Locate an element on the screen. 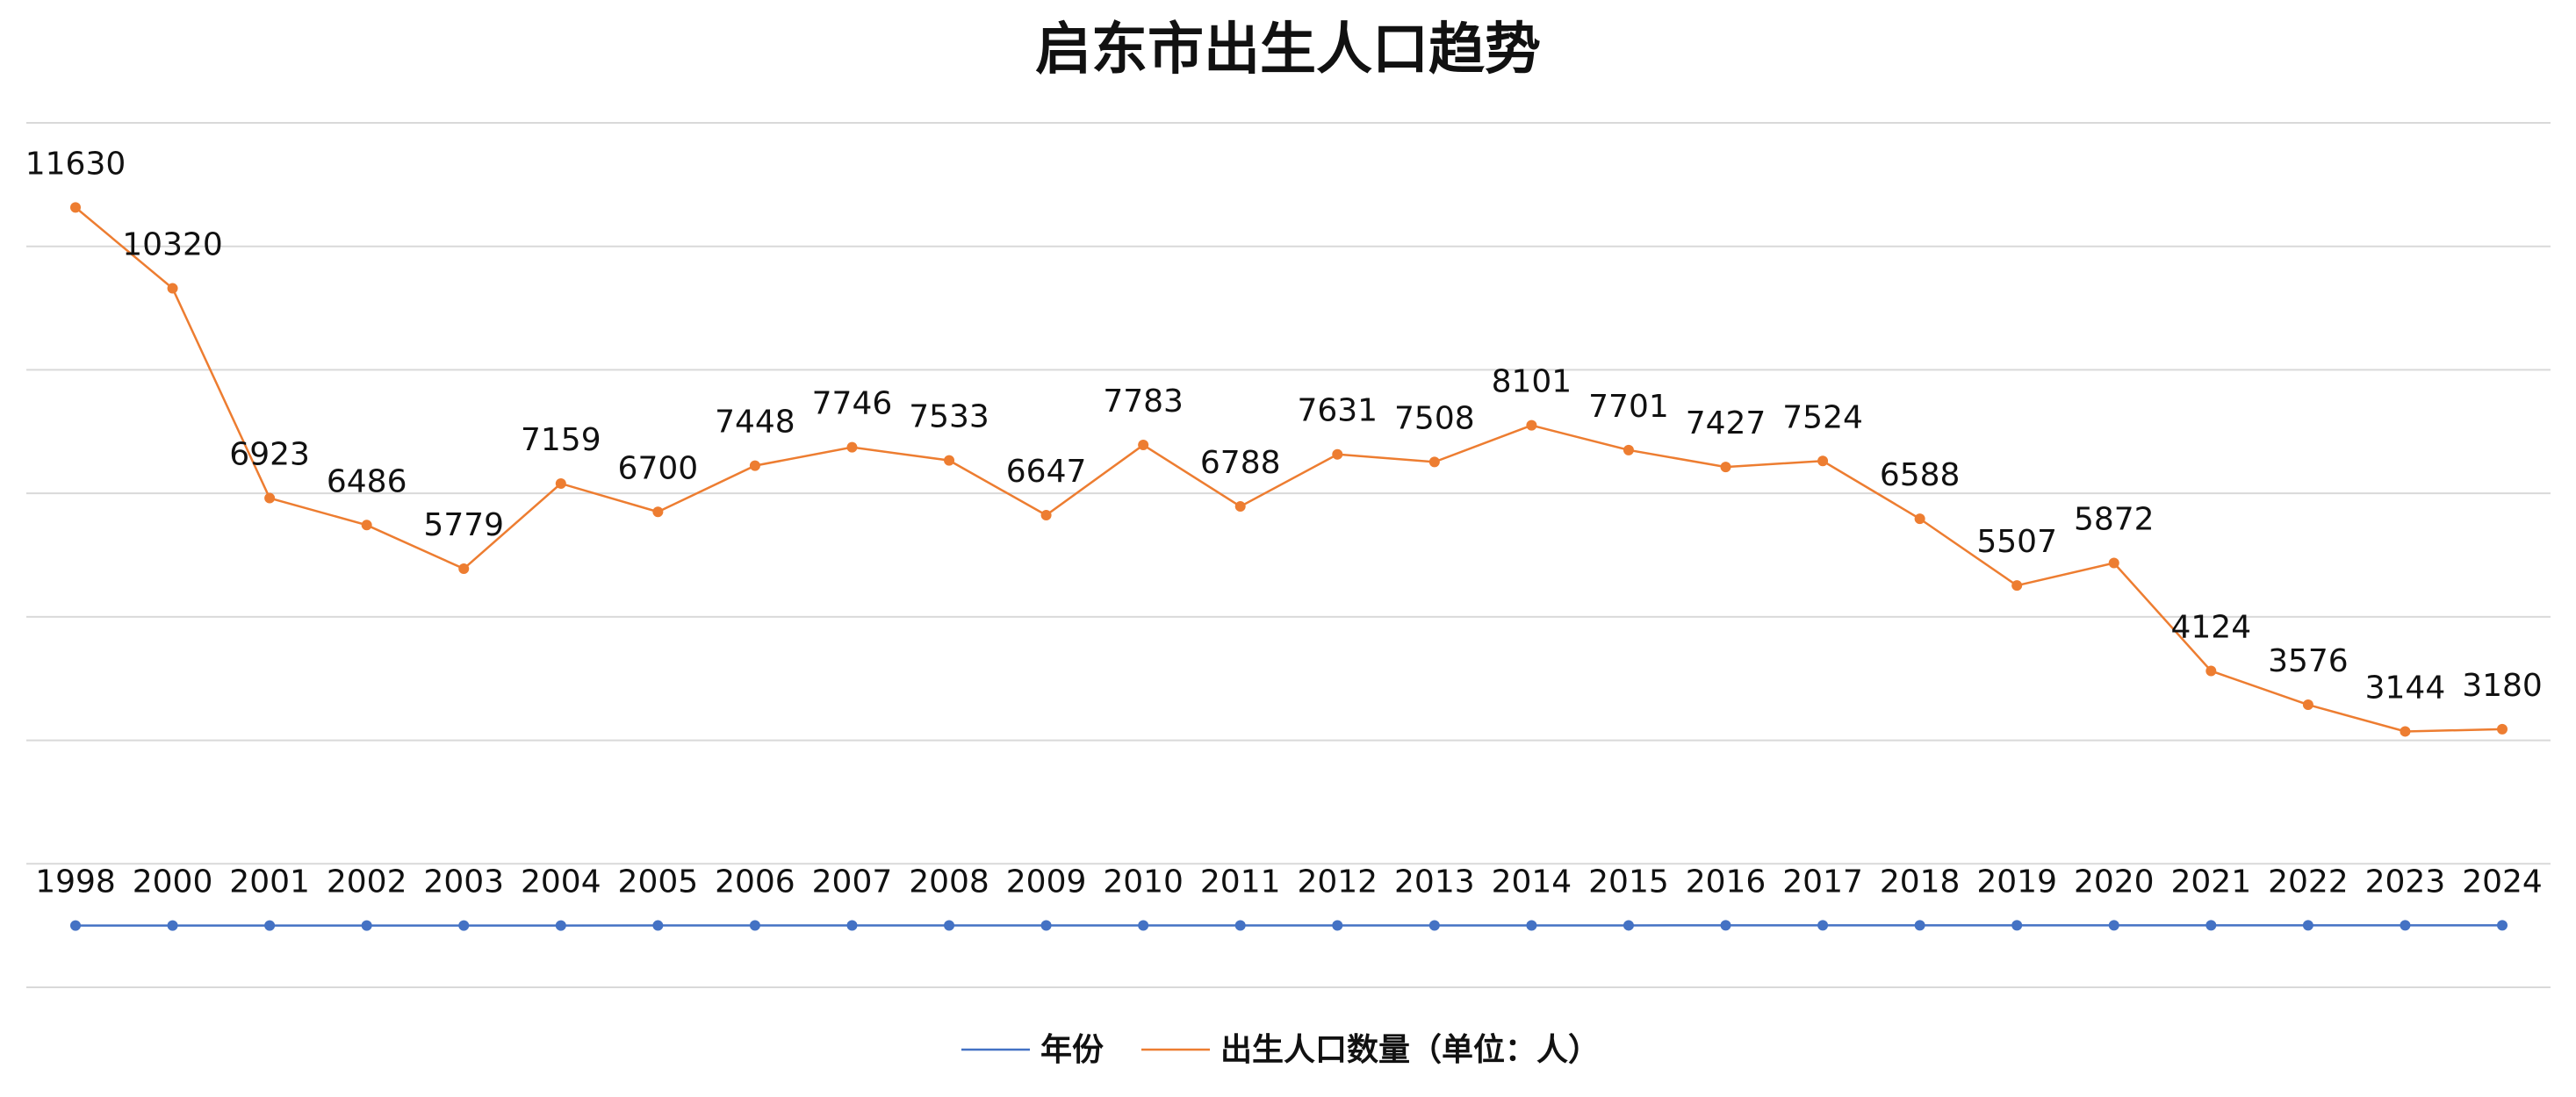  legend-label: 年份 is located at coordinates (1072, 1050).